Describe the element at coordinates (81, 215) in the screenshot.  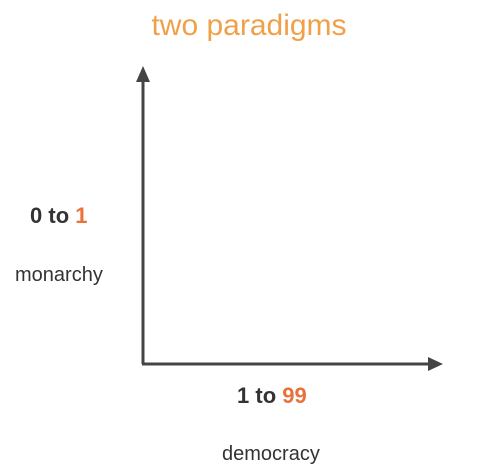
I see `y-ratio-end: 1` at that location.